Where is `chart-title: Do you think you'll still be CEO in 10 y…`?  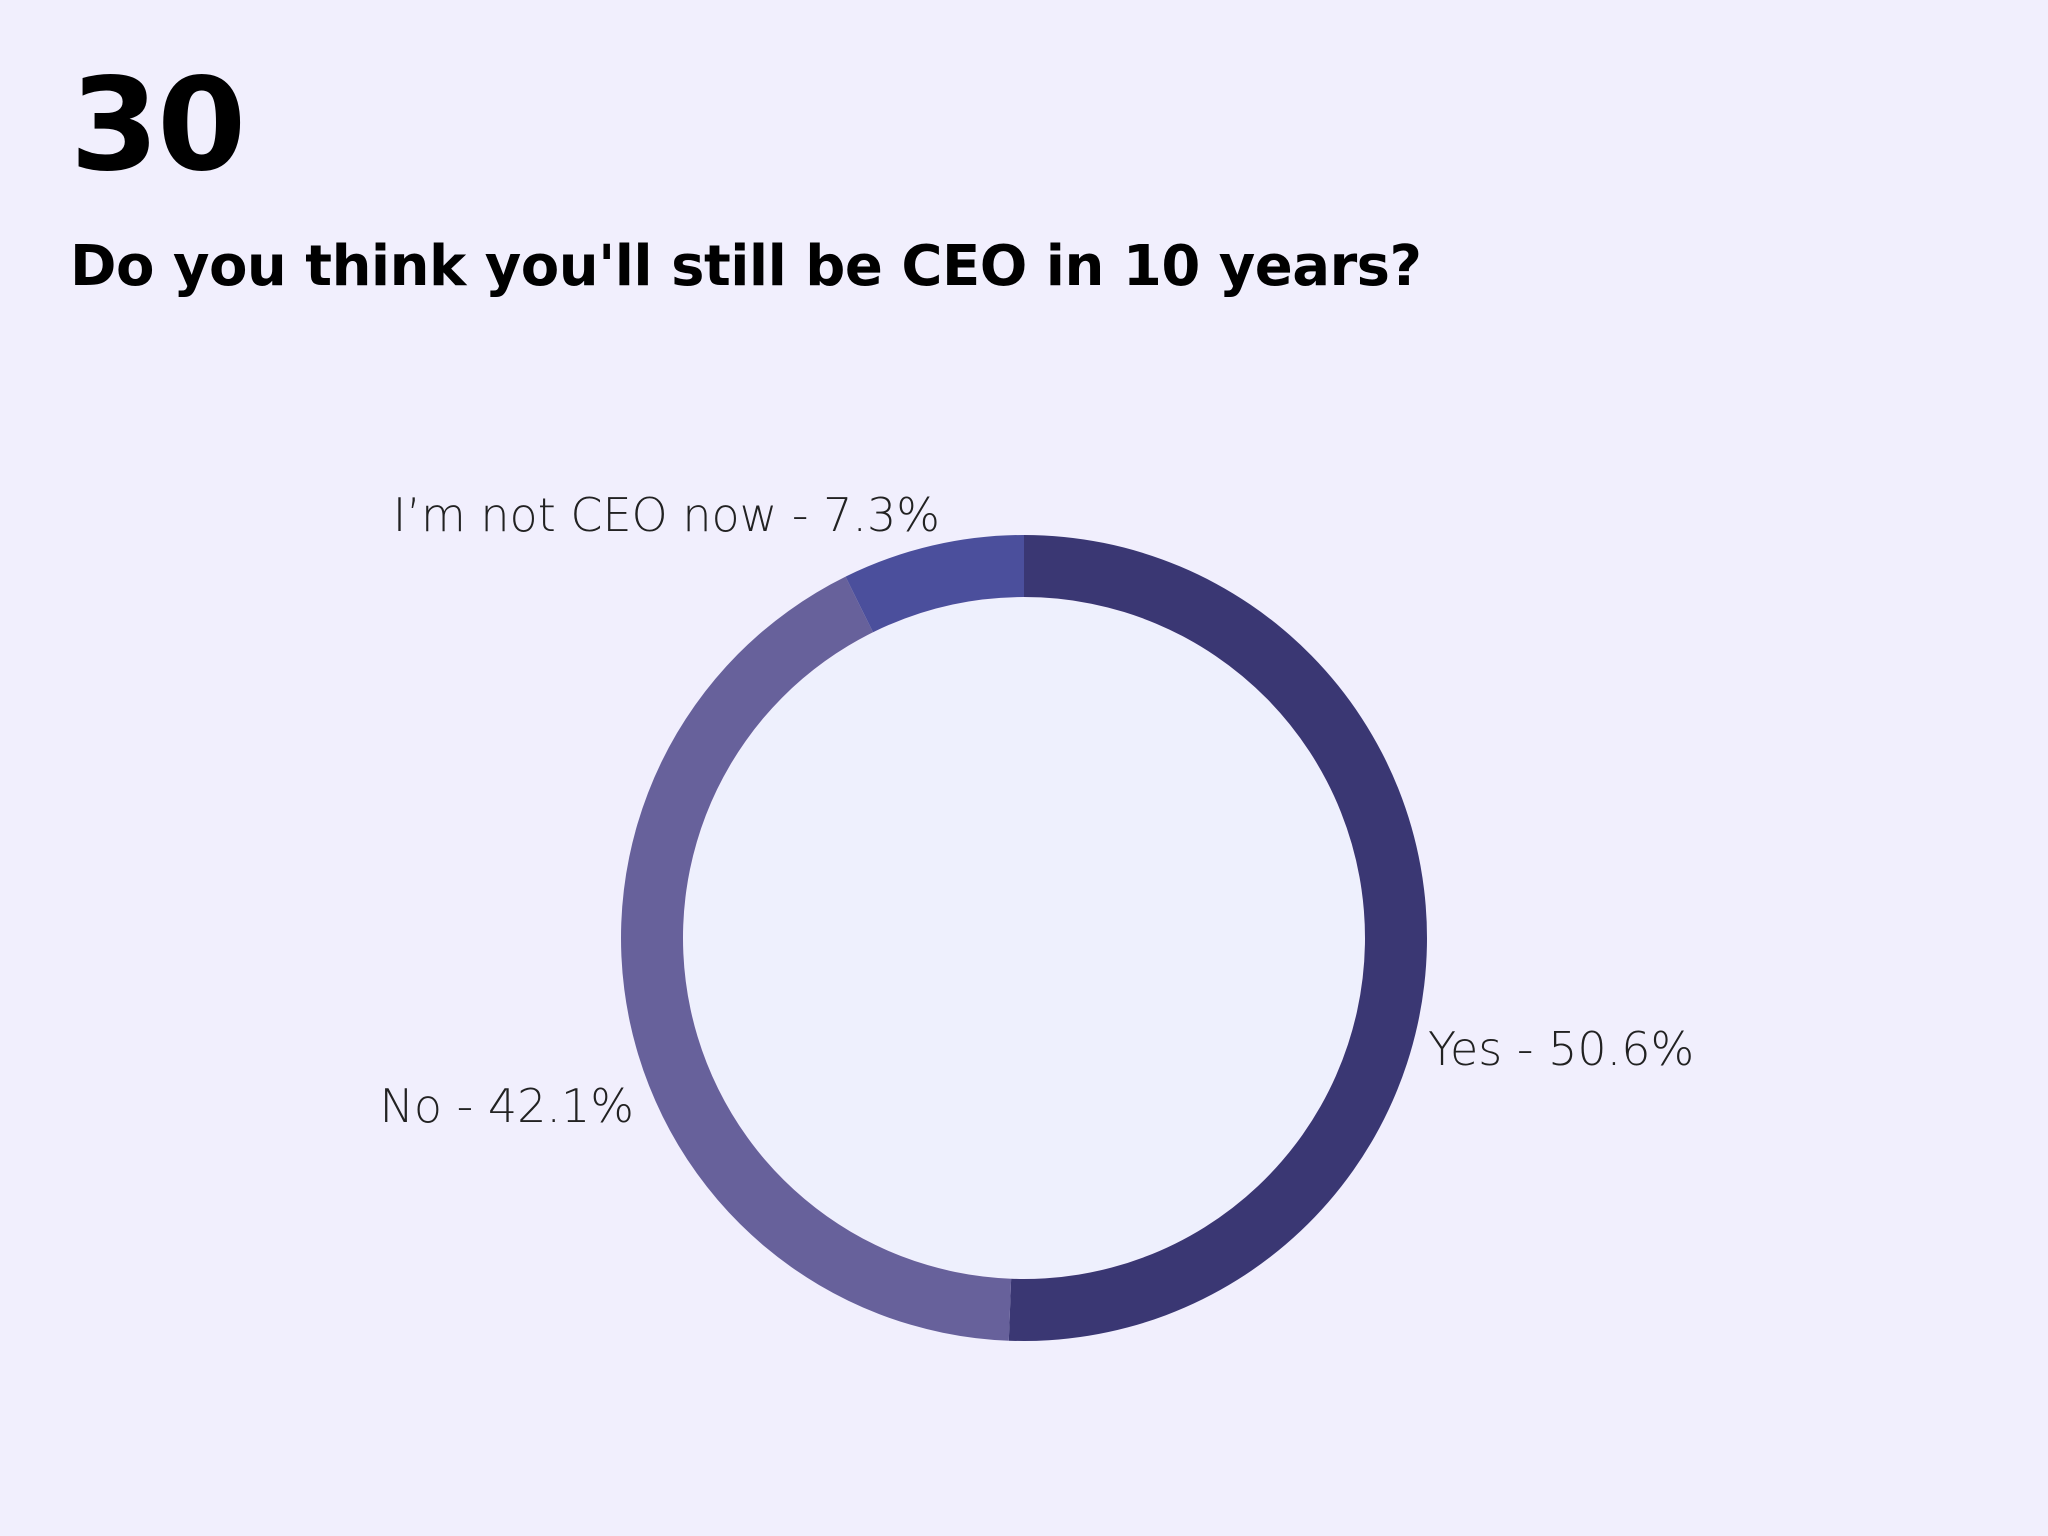
chart-title: Do you think you'll still be CEO in 10 y… is located at coordinates (746, 266).